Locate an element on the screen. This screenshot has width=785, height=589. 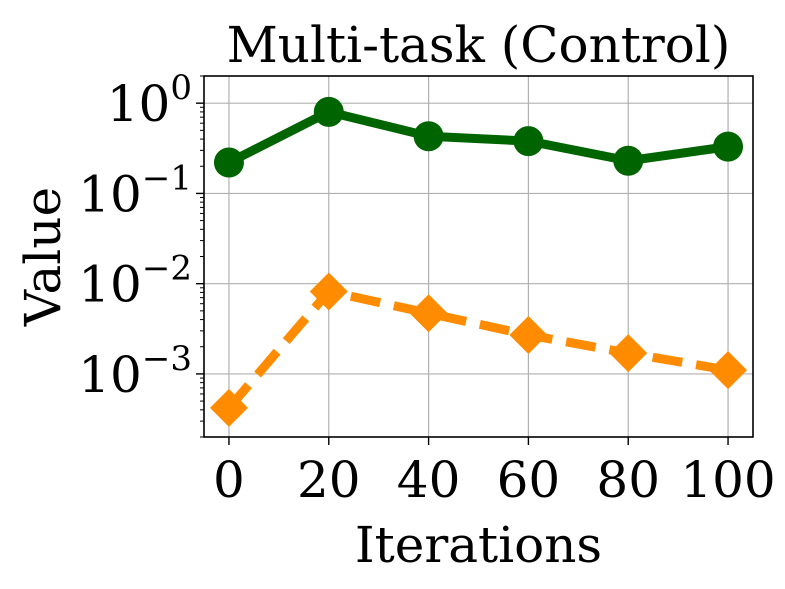
y-tick-label: 10⁻³ is located at coordinates (135, 371).